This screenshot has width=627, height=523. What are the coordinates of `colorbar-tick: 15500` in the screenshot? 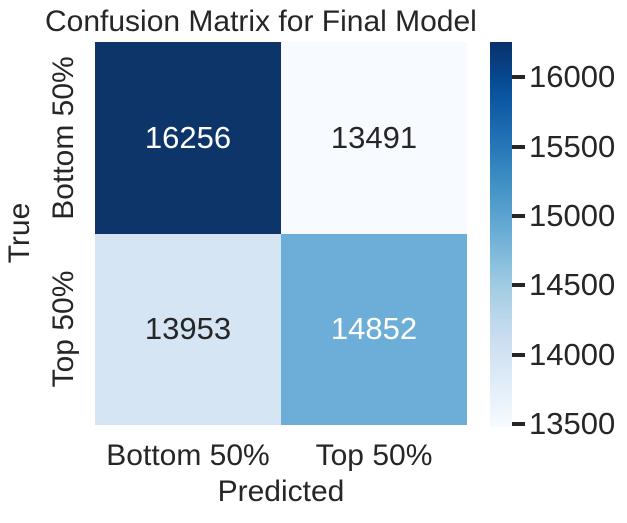 It's located at (563, 147).